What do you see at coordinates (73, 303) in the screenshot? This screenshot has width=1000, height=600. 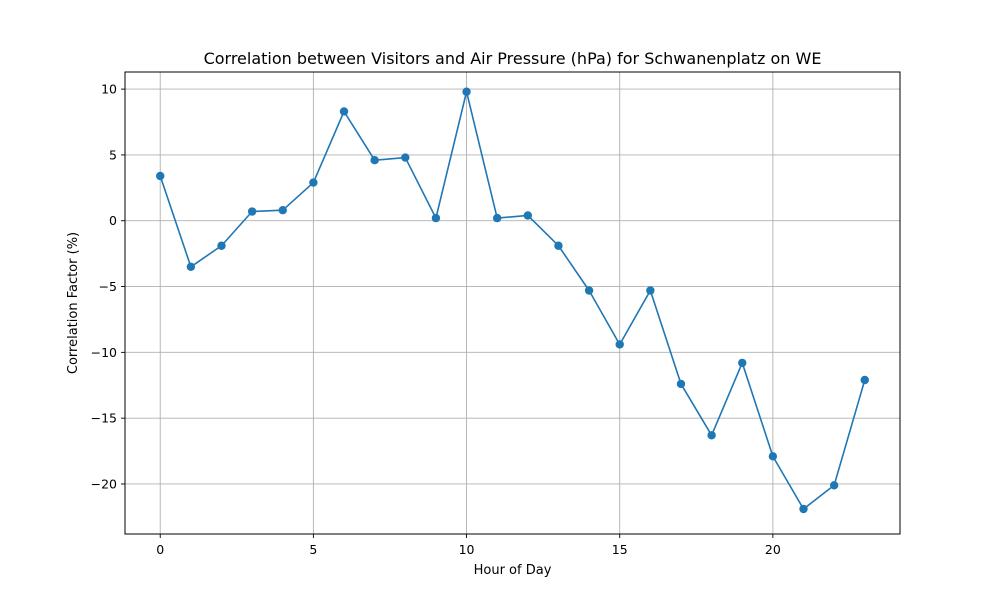 I see `y-axis-label: Correlation Factor (%)` at bounding box center [73, 303].